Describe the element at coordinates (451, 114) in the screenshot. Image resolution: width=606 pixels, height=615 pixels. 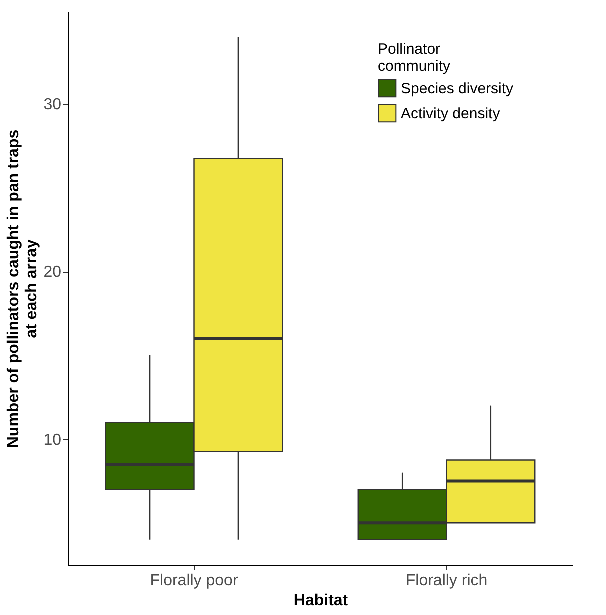
I see `legend-label: Activity density` at that location.